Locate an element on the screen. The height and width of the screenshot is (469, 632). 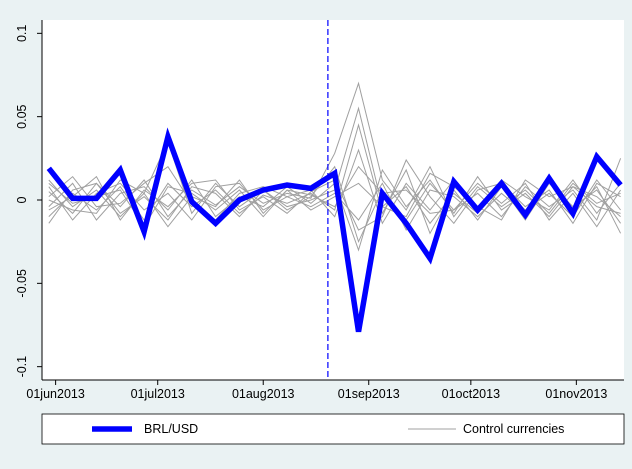
y-tick-label: 0 is located at coordinates (22, 199).